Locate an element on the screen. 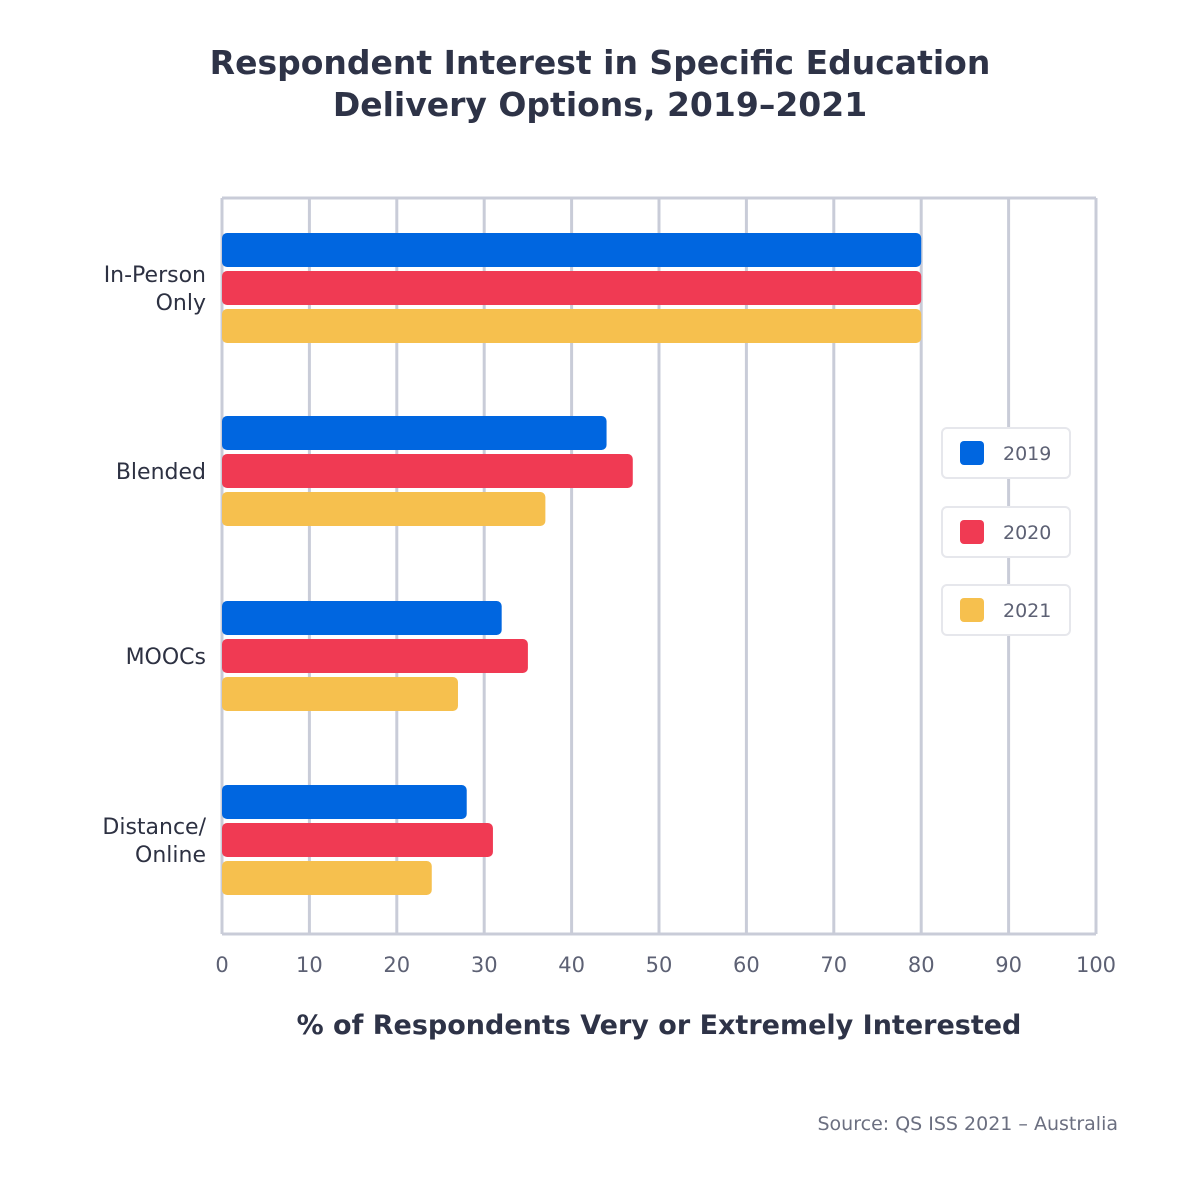 Image resolution: width=1200 pixels, height=1180 pixels. x-tick-label: 0 is located at coordinates (221, 965).